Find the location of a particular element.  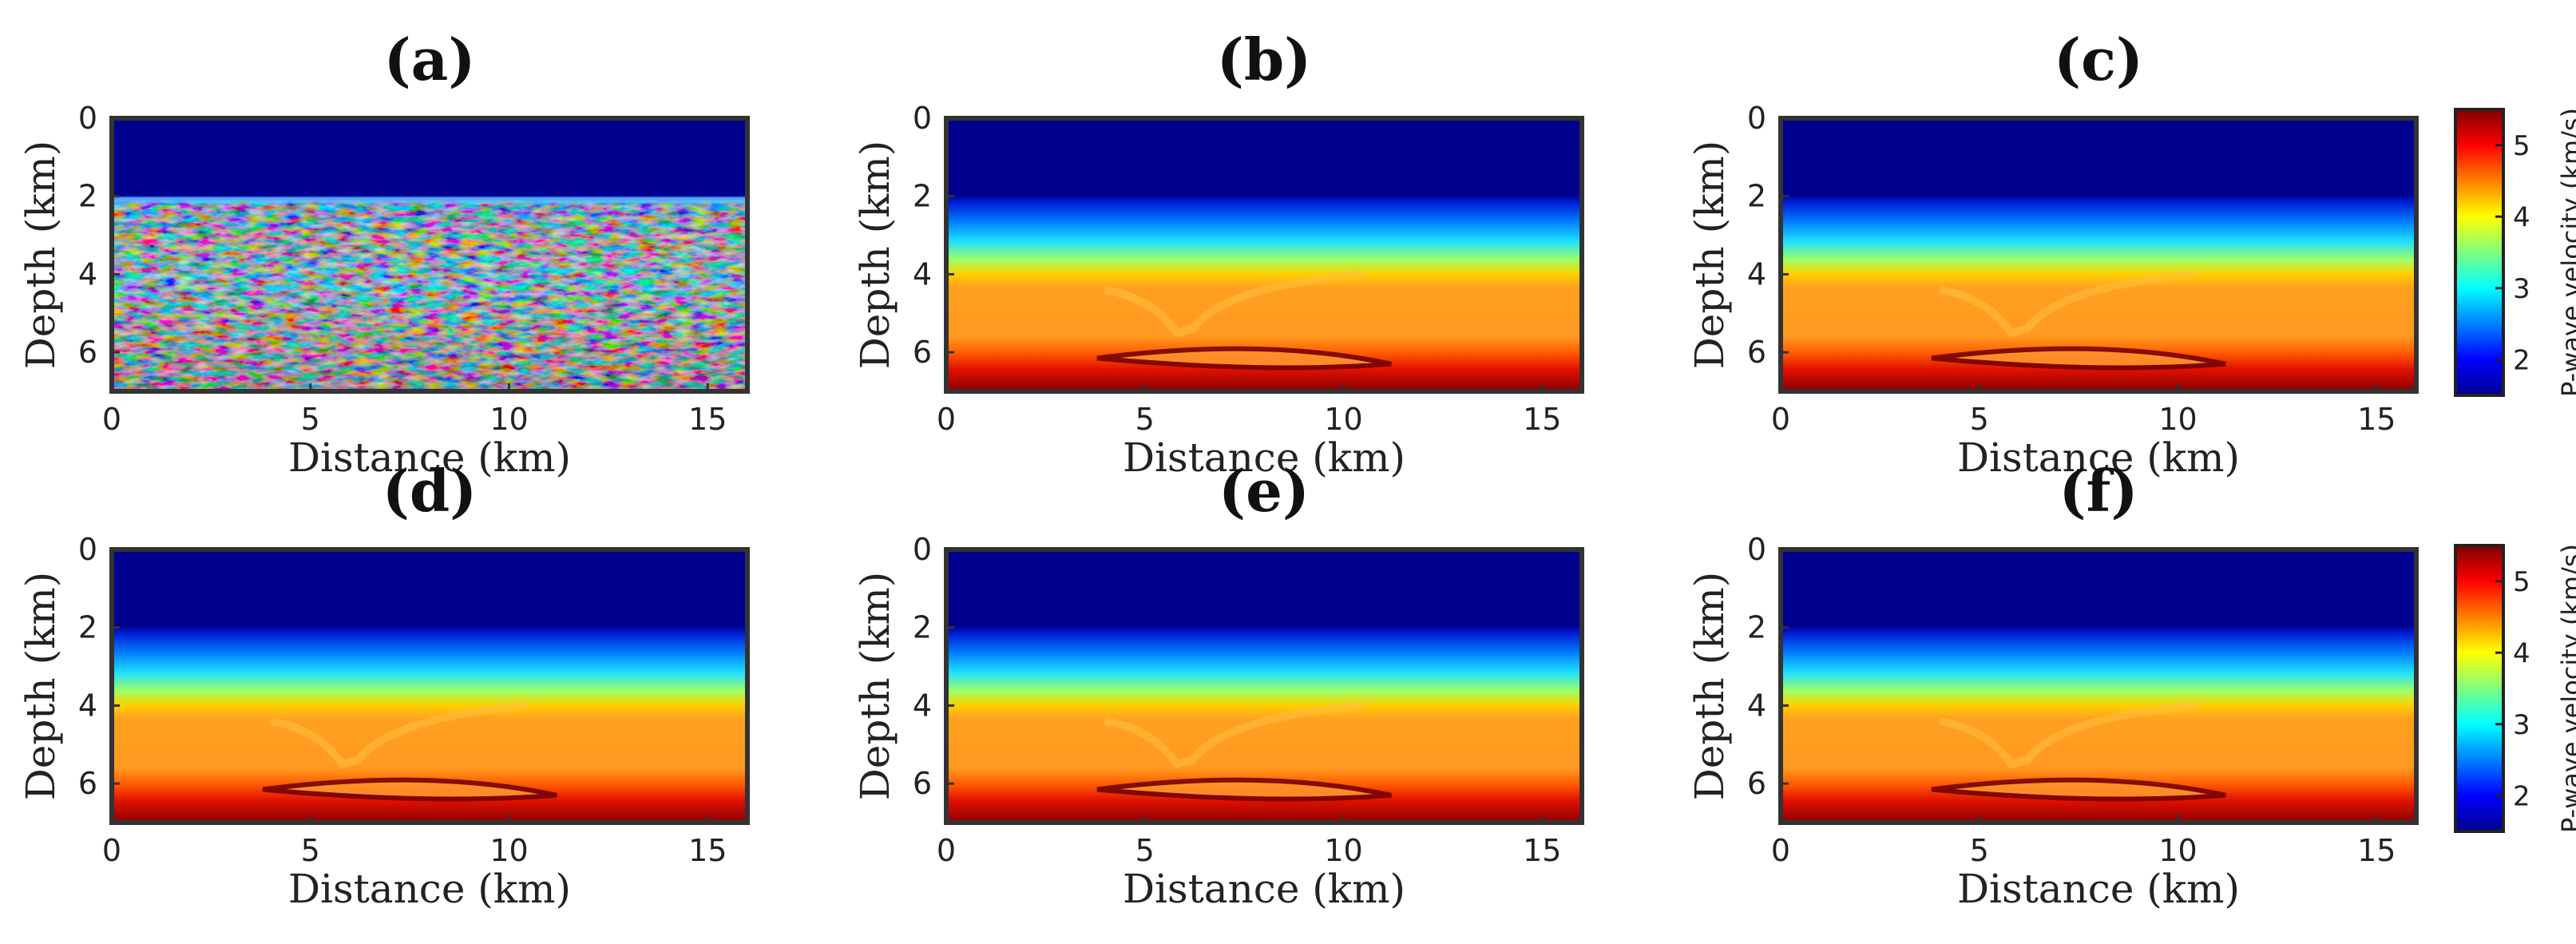

panel-d: (d) 0 5 10 15 0 2 4 6 Distance (km) Depth (km) is located at coordinates (384, 684).